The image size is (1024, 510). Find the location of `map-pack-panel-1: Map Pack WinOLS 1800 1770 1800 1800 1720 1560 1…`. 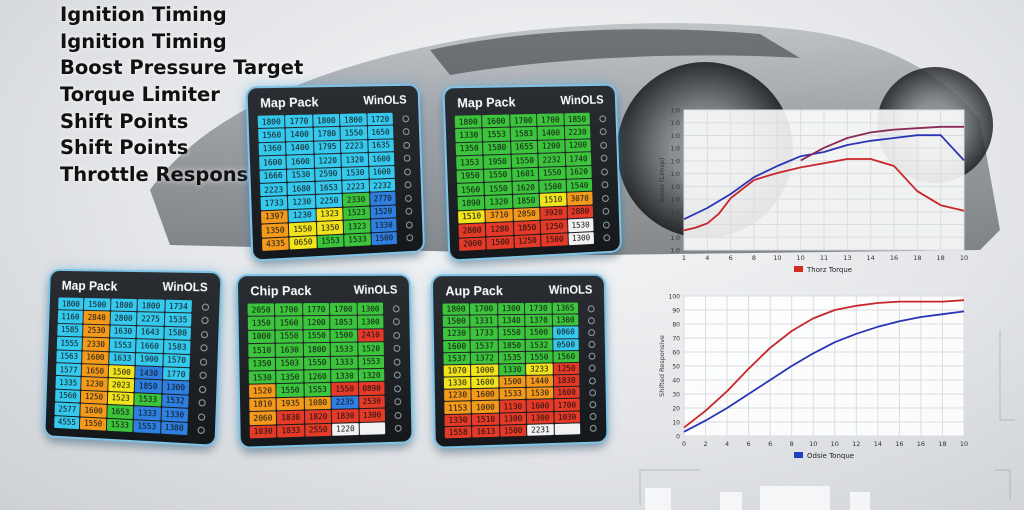

map-pack-panel-1: Map Pack WinOLS 1800 1770 1800 1800 1720 1560 1… is located at coordinates (335, 173).